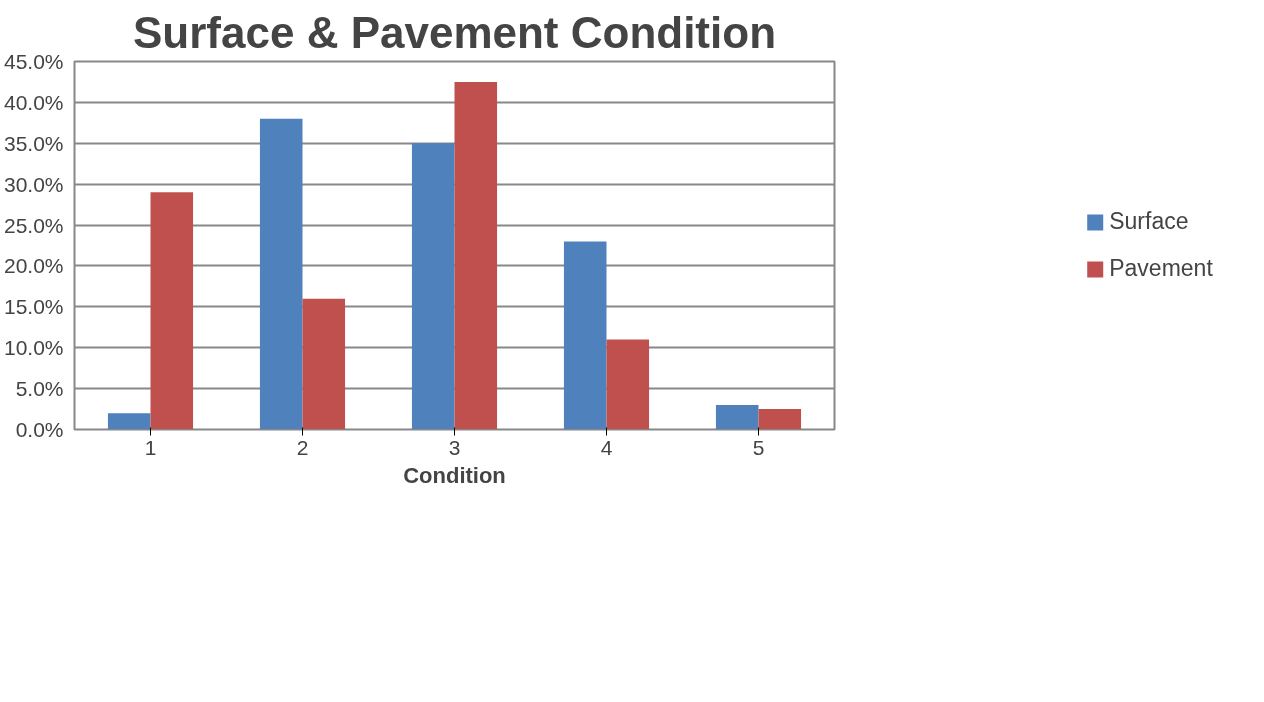 This screenshot has width=1264, height=702. What do you see at coordinates (33, 184) in the screenshot?
I see `y-tick-label: 30.0%` at bounding box center [33, 184].